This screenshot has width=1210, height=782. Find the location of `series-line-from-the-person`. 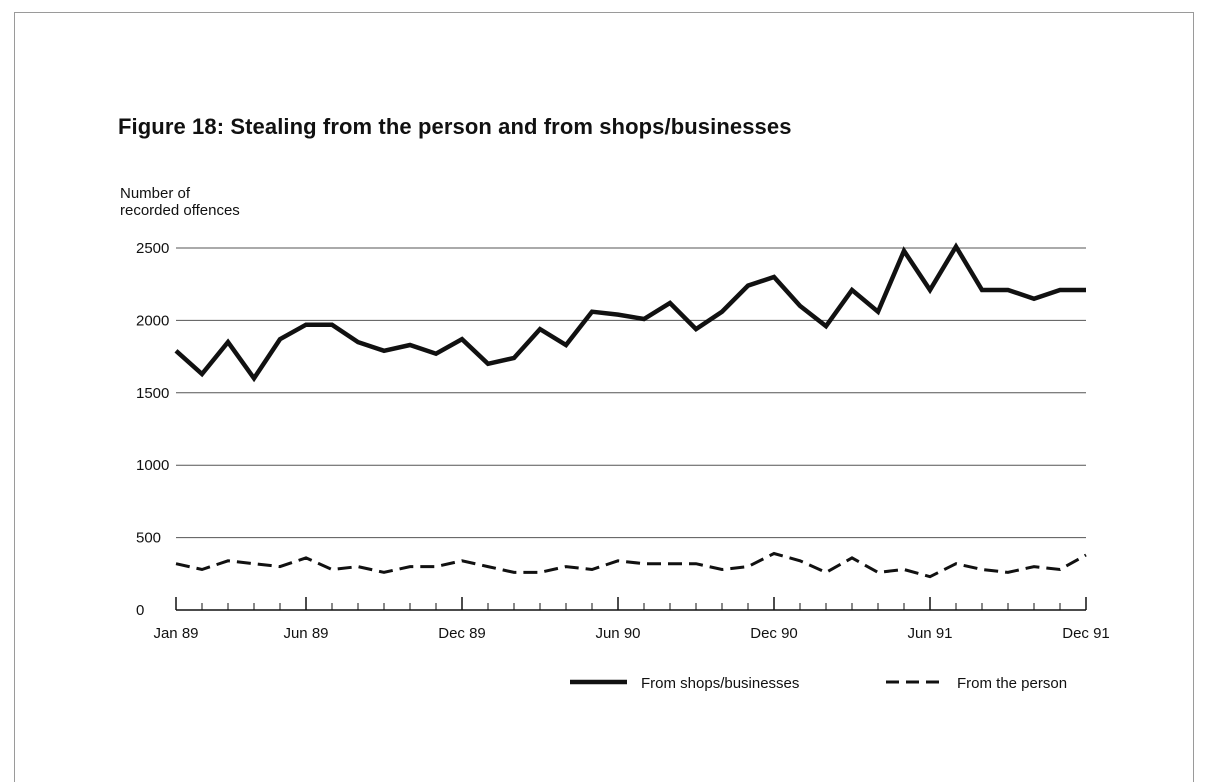

series-line-from-the-person is located at coordinates (631, 565).